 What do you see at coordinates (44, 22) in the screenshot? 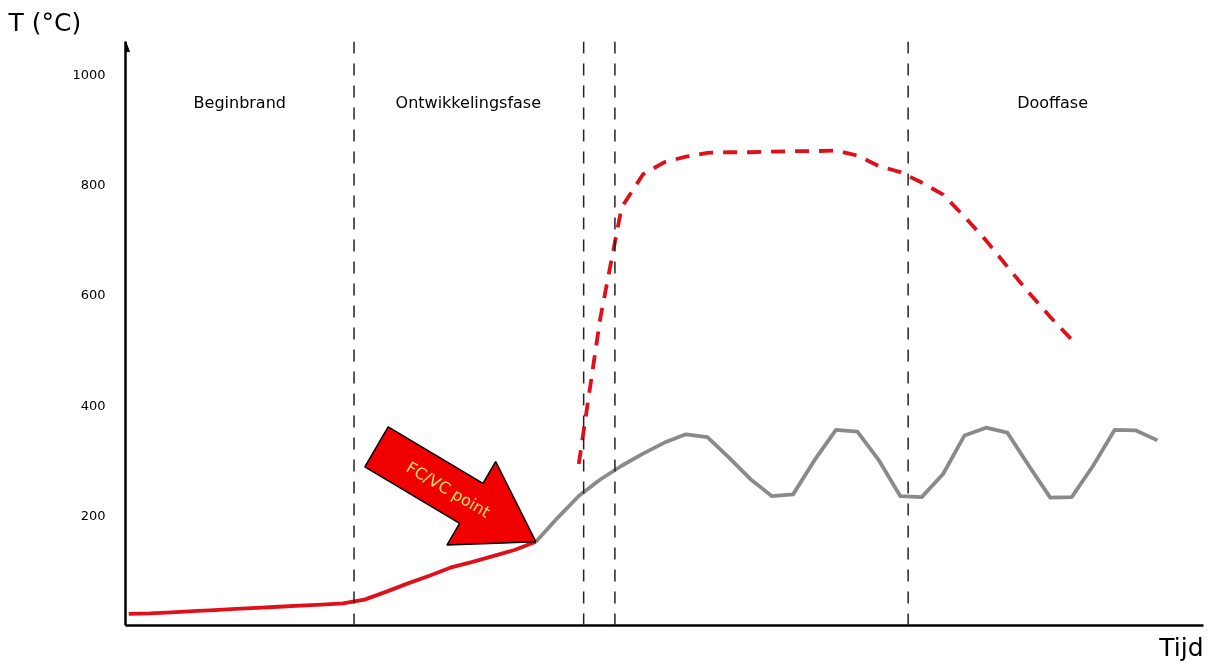
I see `y-axis-title: T (°C)` at bounding box center [44, 22].